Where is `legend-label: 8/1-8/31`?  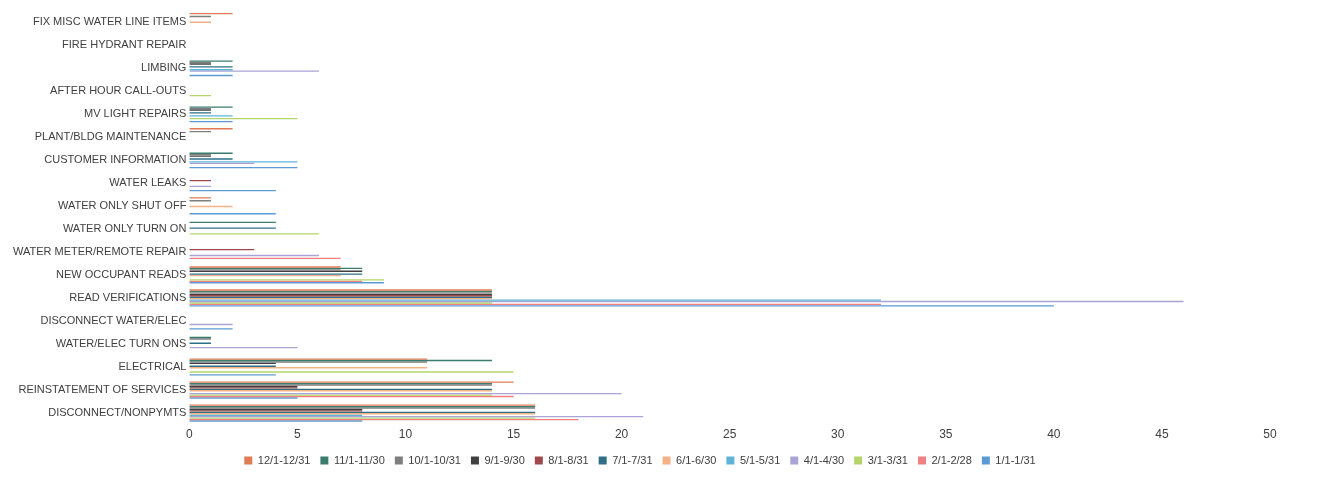 legend-label: 8/1-8/31 is located at coordinates (568, 459).